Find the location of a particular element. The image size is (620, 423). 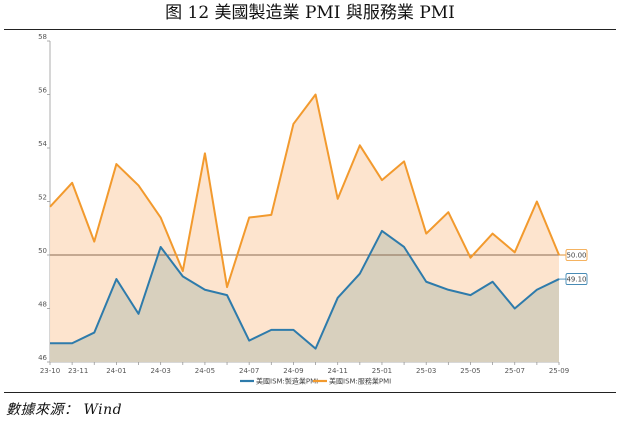

x-tick-label: 25-01 is located at coordinates (382, 371).